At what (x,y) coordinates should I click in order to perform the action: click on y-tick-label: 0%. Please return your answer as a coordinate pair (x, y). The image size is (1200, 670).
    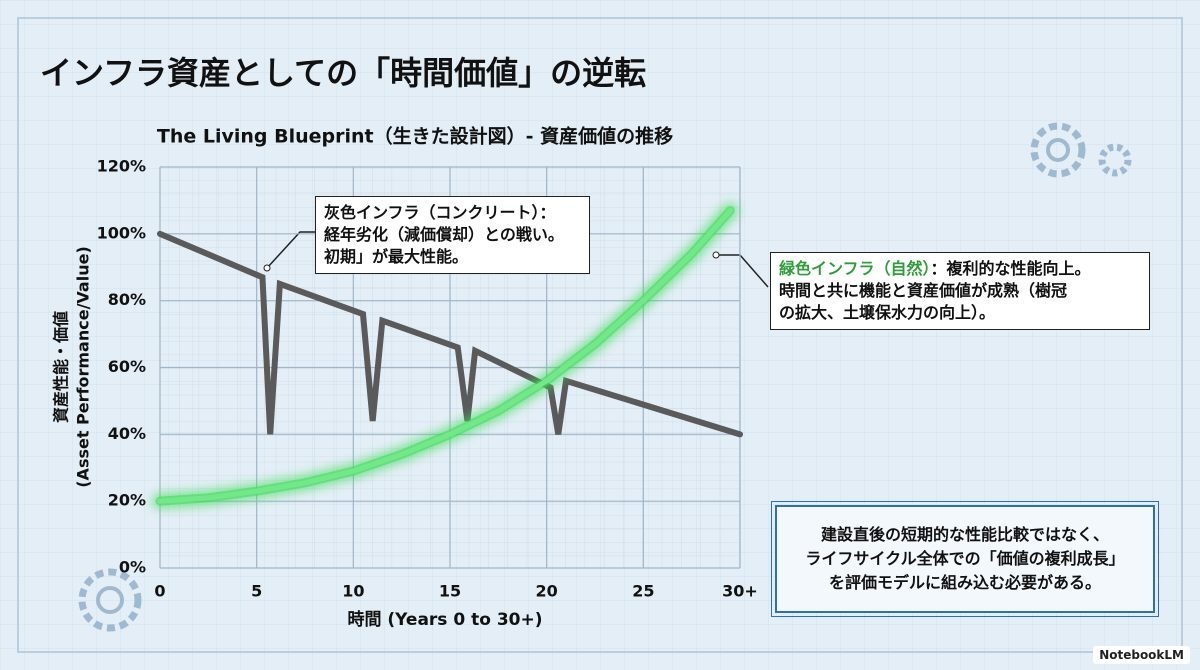
    Looking at the image, I should click on (132, 567).